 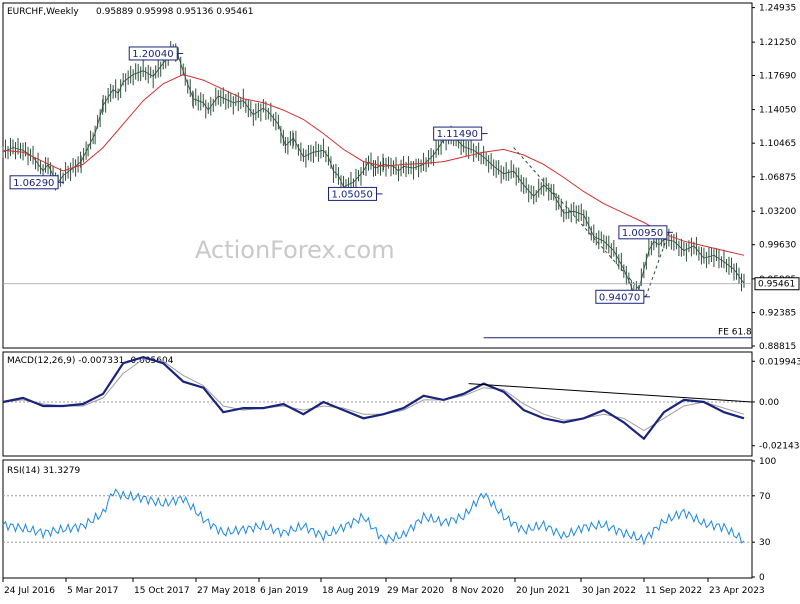 What do you see at coordinates (33, 183) in the screenshot?
I see `price-label: 1.06290` at bounding box center [33, 183].